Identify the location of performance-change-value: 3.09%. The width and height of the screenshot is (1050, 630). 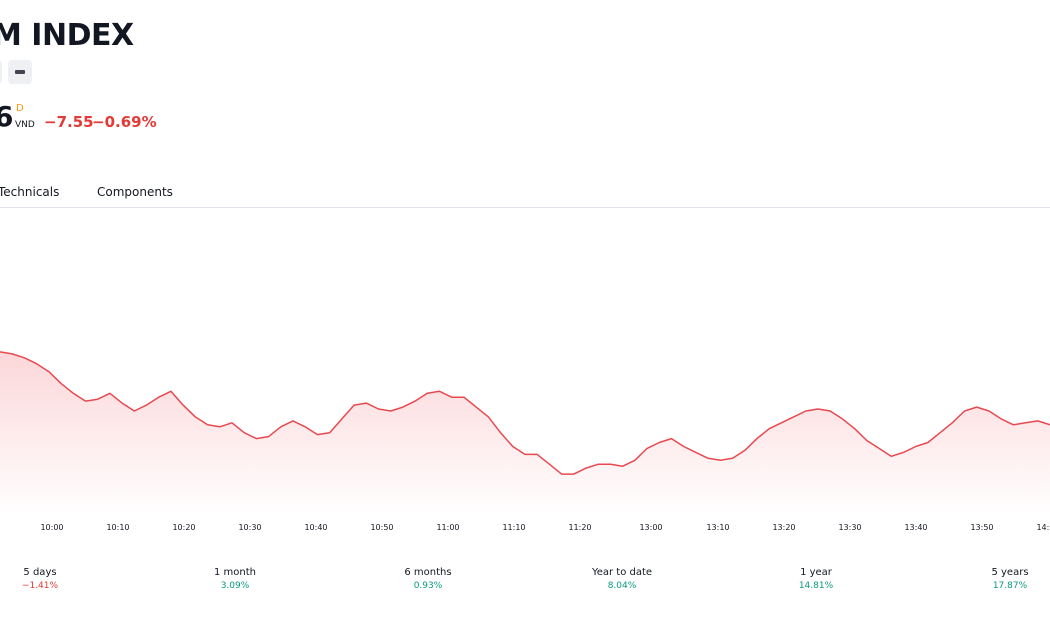
(235, 586).